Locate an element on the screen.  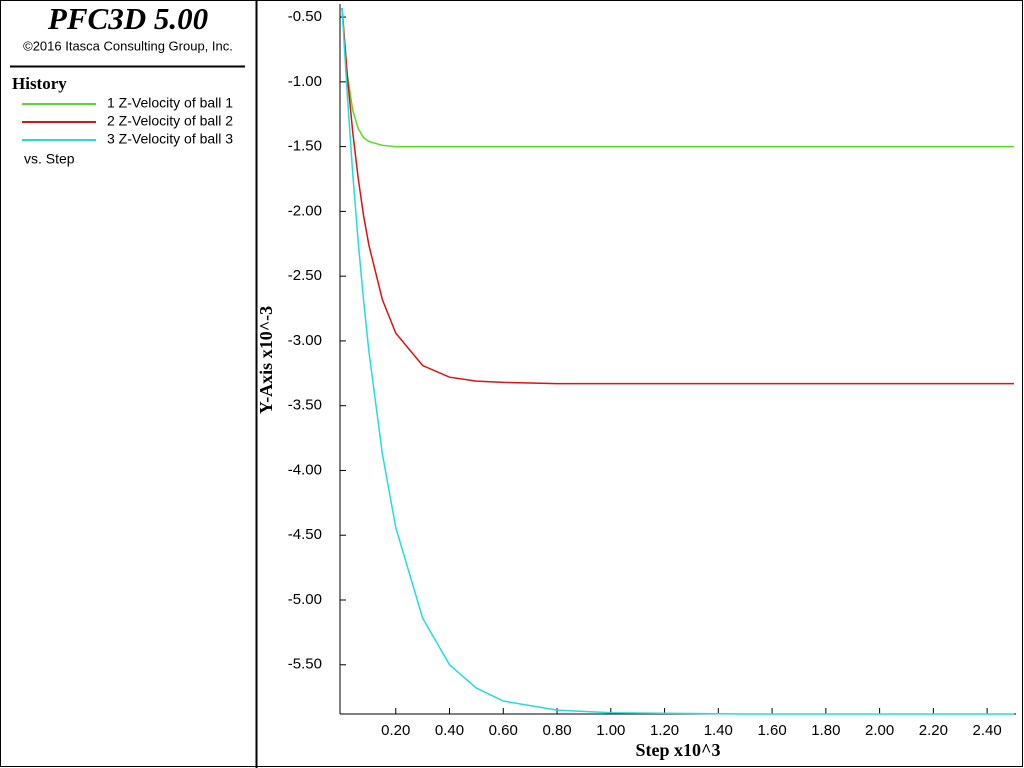
series-line is located at coordinates (677, 77).